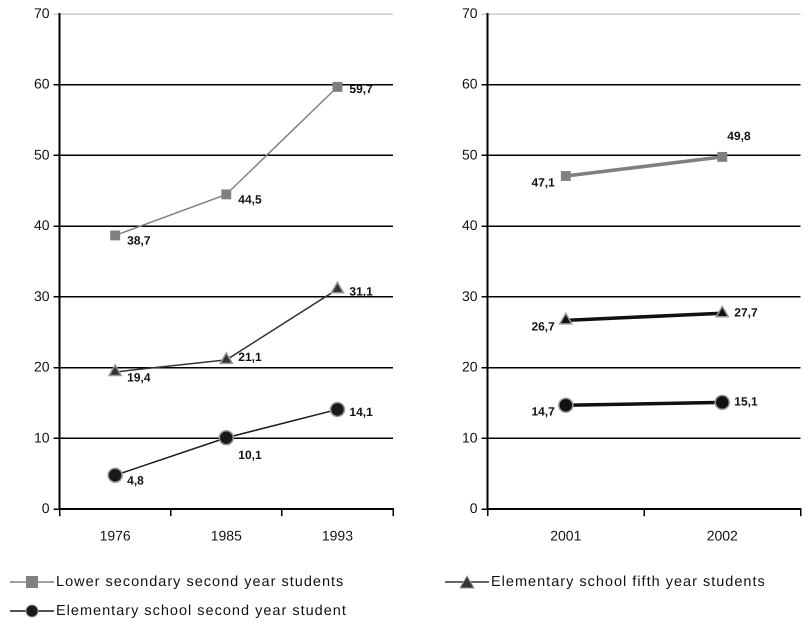  What do you see at coordinates (746, 313) in the screenshot?
I see `data-label: 27,7` at bounding box center [746, 313].